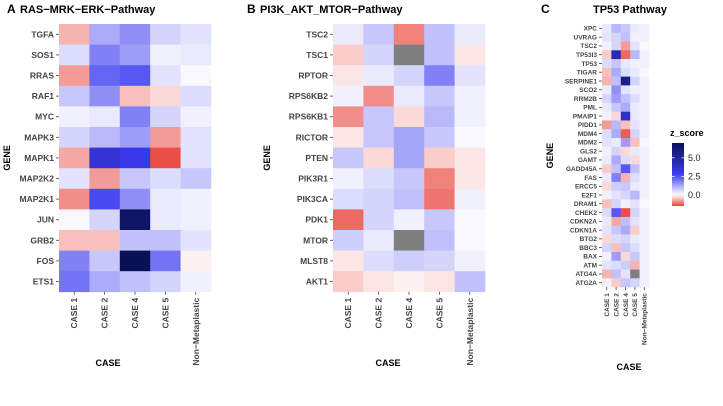 The height and width of the screenshot is (406, 723). I want to click on legend-colorbar, so click(678, 174).